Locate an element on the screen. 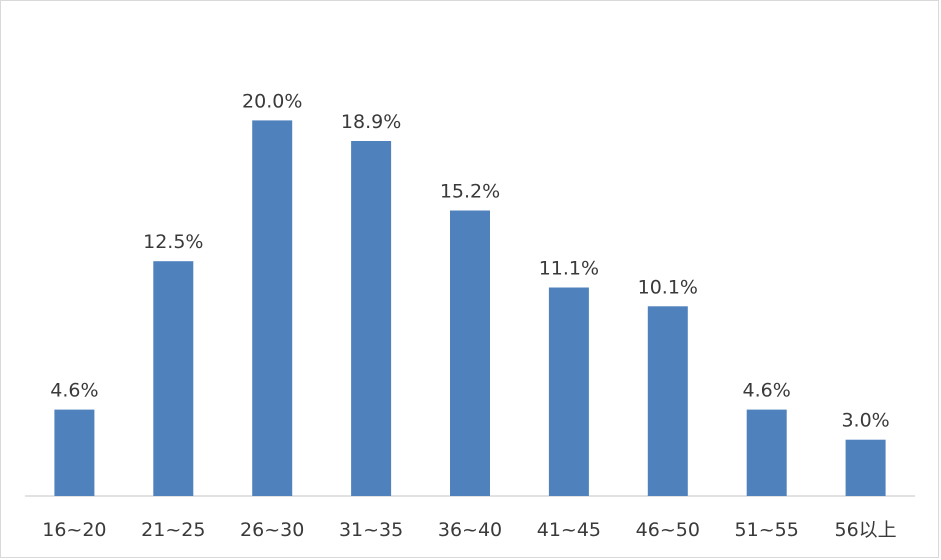  data-label-3: 20.0% is located at coordinates (272, 101).